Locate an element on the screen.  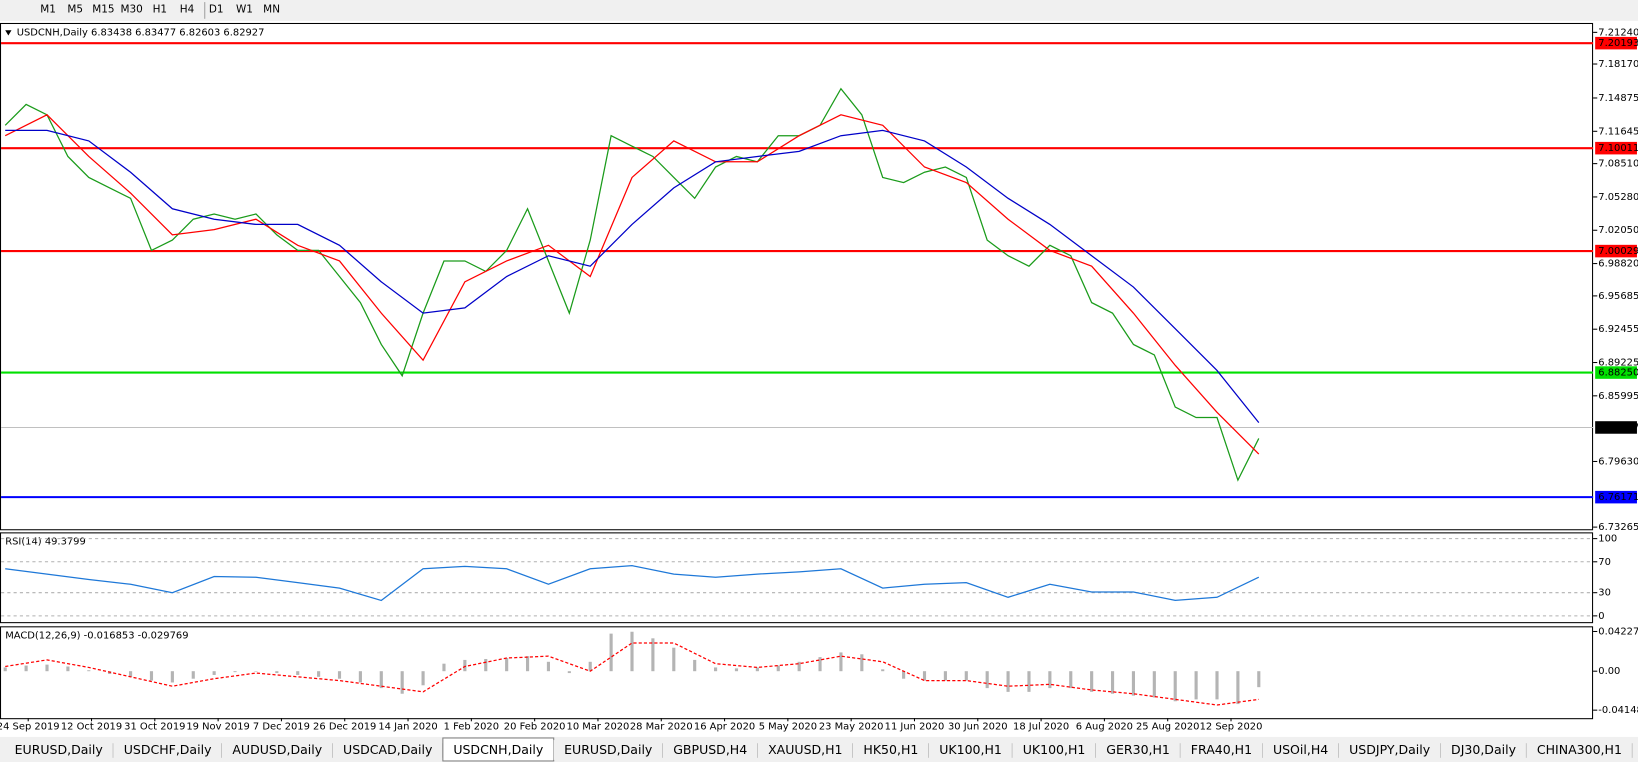
tab-label: HK50,H1 is located at coordinates (890, 749).